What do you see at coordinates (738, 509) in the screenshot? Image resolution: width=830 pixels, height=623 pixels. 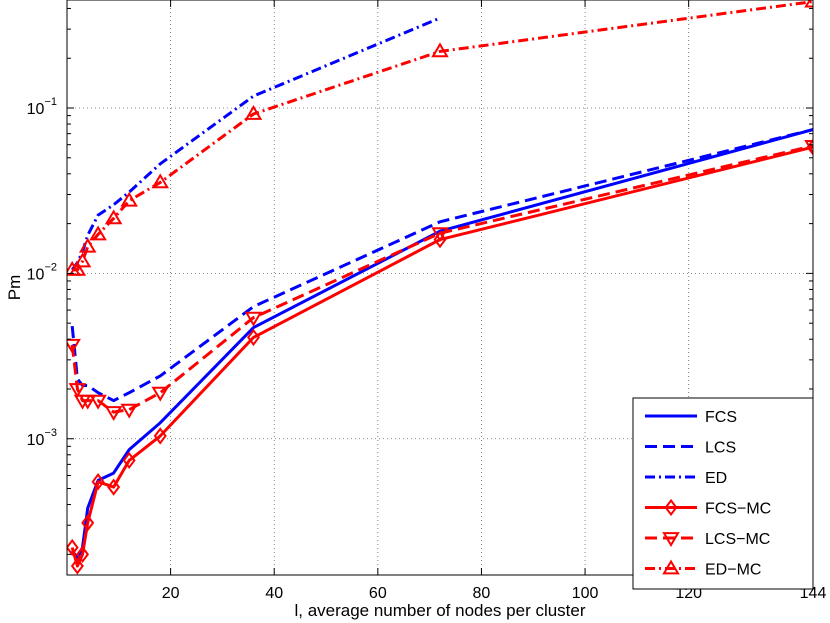 I see `legend-label: FCS−MC` at bounding box center [738, 509].